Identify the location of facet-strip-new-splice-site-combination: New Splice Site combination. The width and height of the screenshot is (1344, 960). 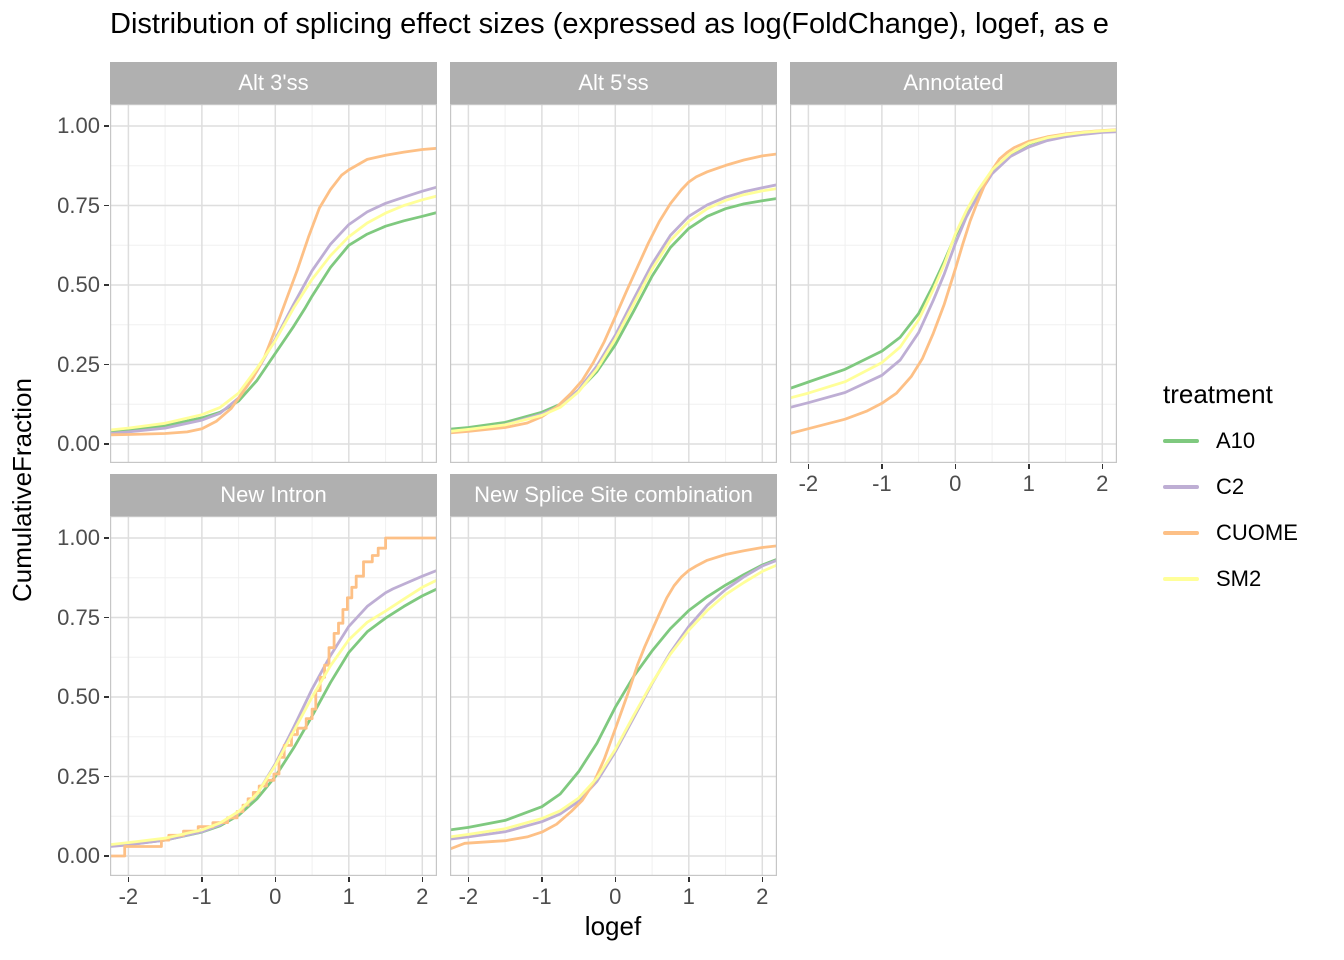
(613, 495).